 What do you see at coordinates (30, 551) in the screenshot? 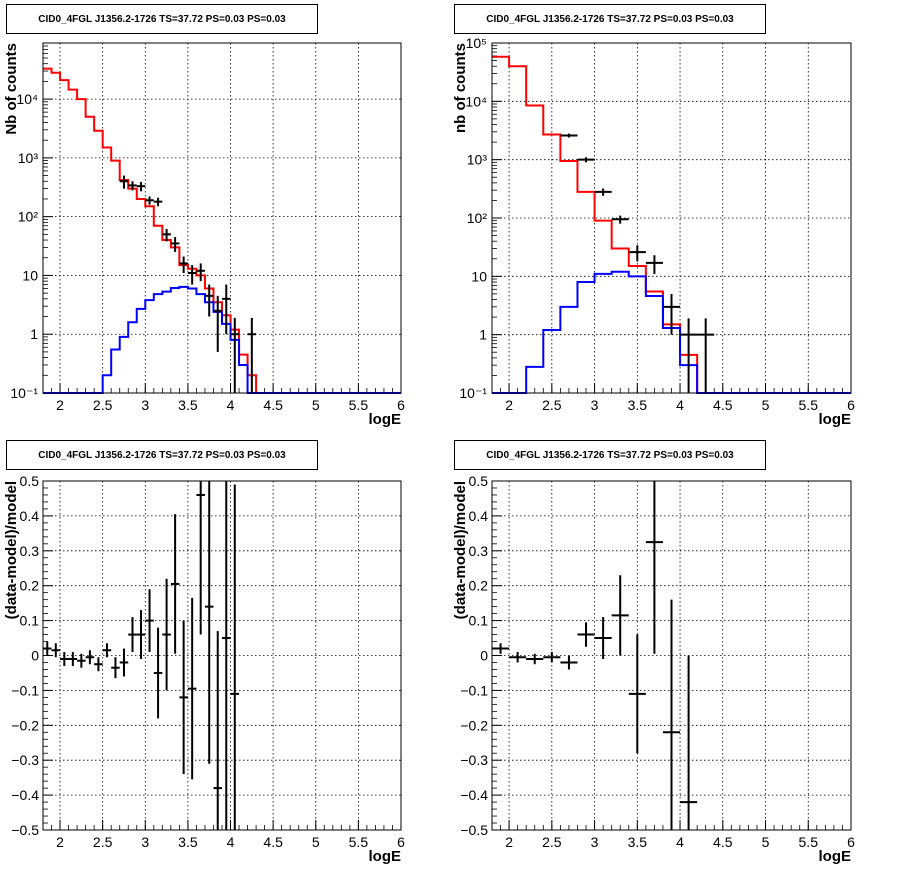
I see `y-tick-label: 0.3` at bounding box center [30, 551].